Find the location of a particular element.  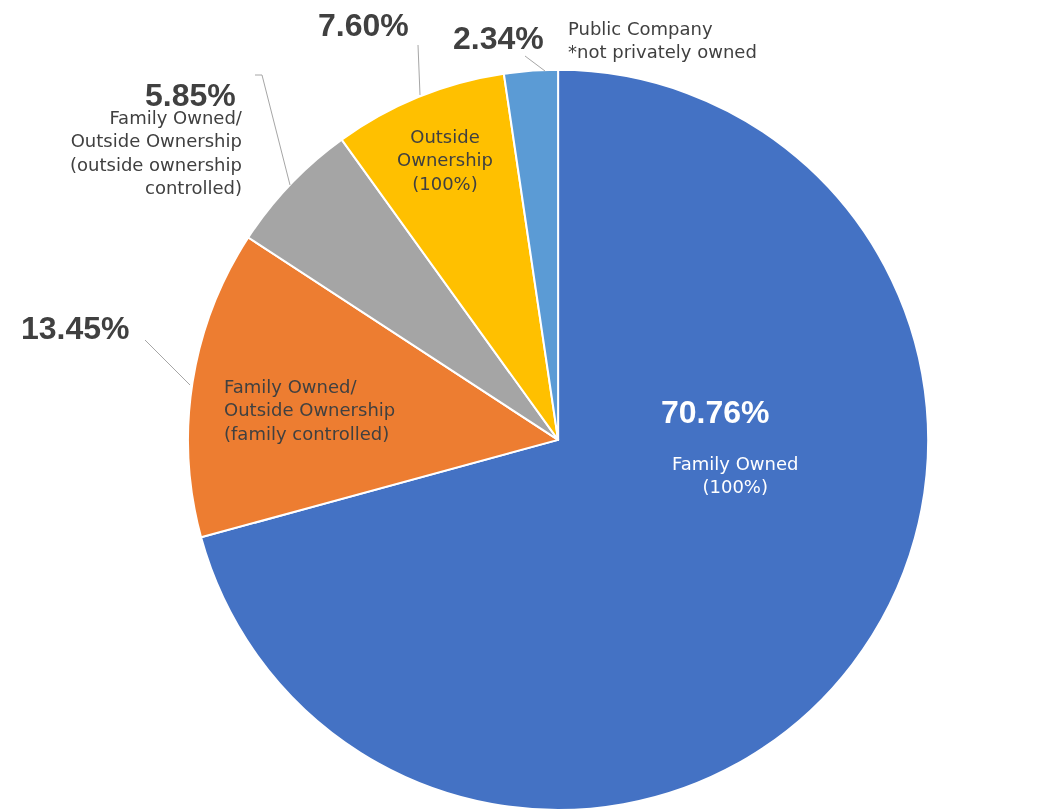

slice-label: Outside Ownership (100%) is located at coordinates (445, 160).